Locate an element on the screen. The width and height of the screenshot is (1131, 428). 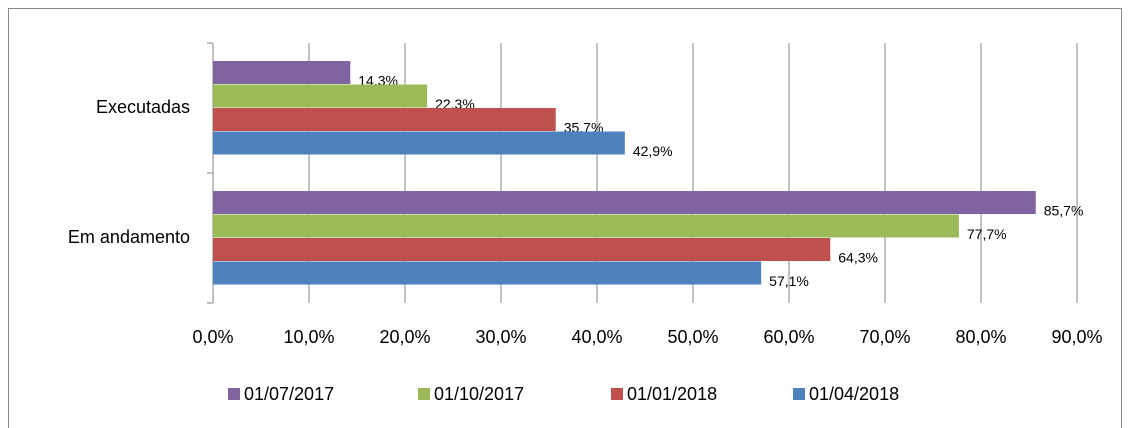
x-tick-label: 90,0% is located at coordinates (1076, 337).